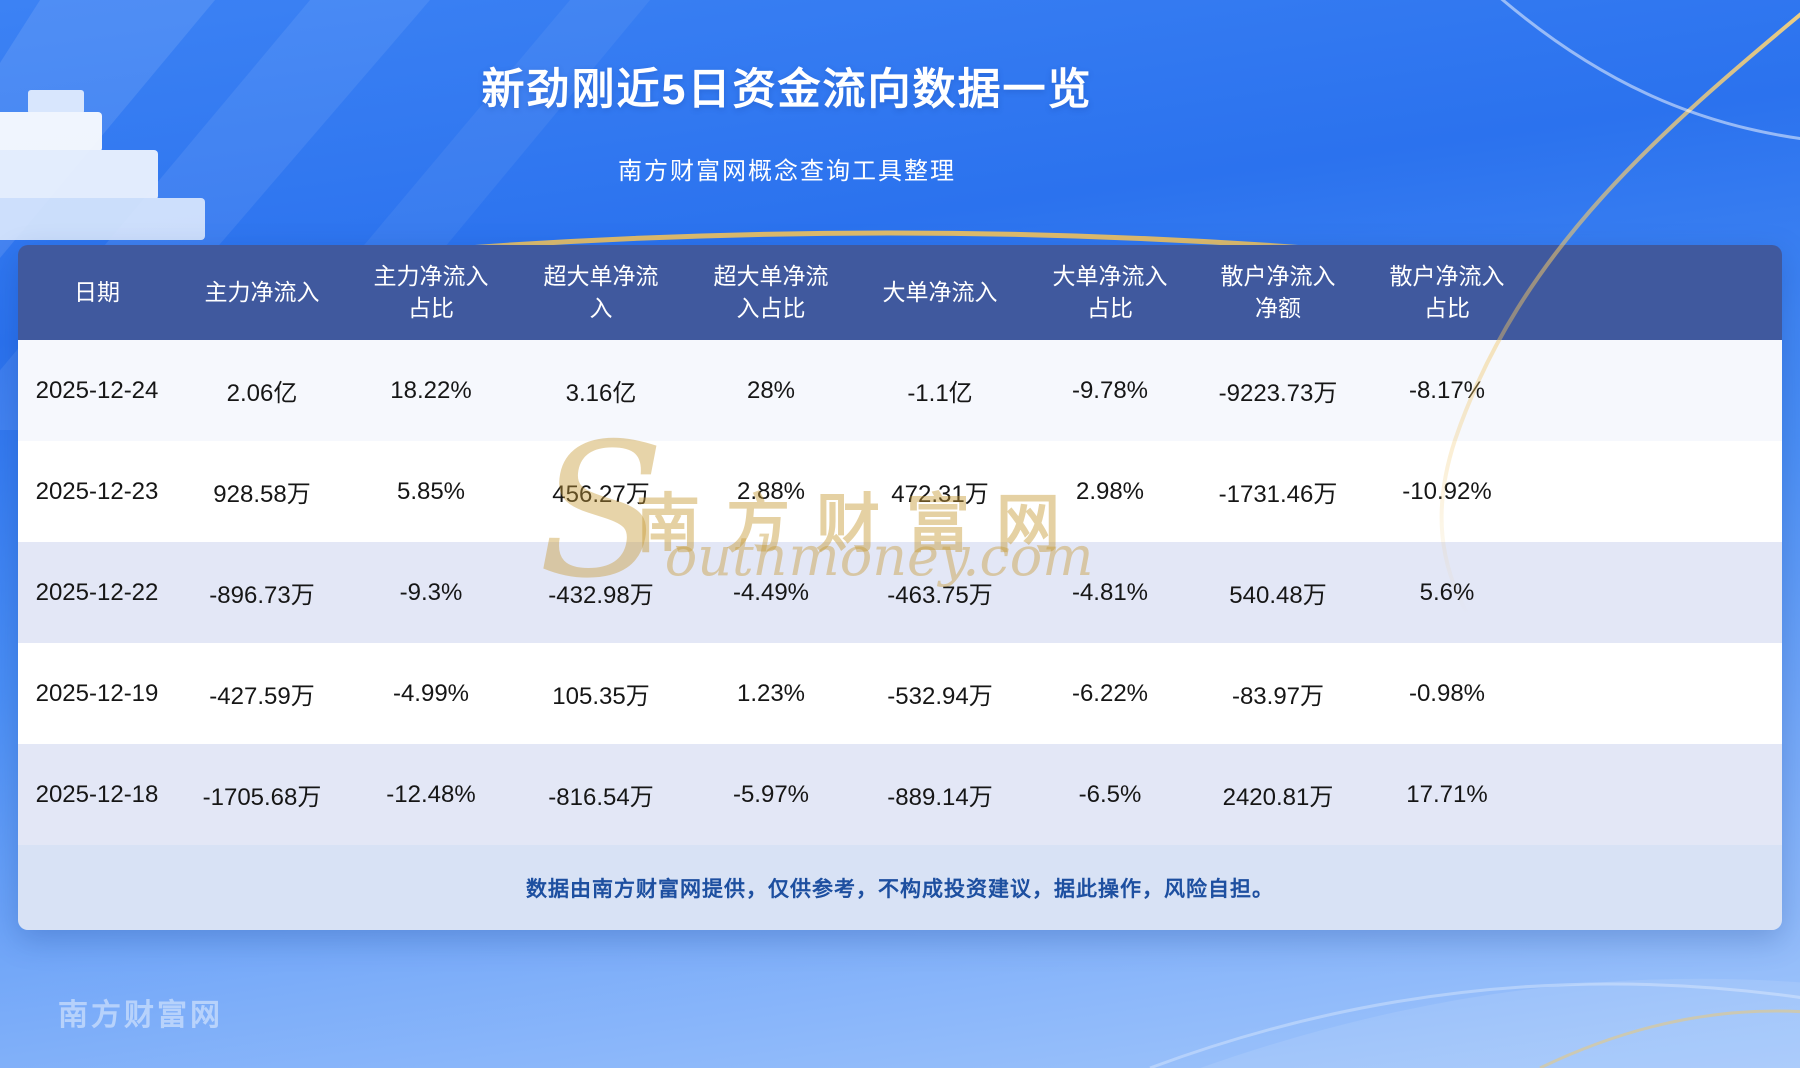 Image resolution: width=1800 pixels, height=1068 pixels. What do you see at coordinates (262, 592) in the screenshot?
I see `value-cell: -896.73万` at bounding box center [262, 592].